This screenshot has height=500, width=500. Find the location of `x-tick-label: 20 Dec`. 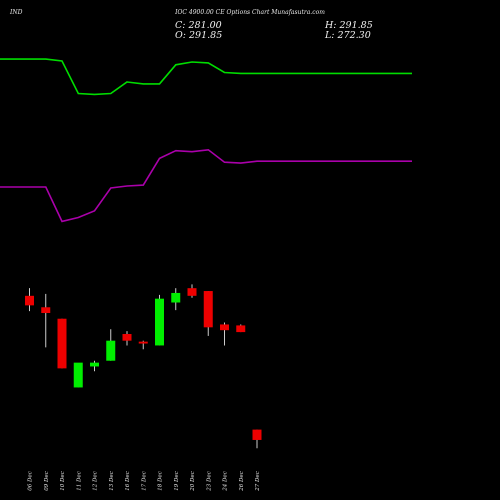

x-tick-label: 20 Dec is located at coordinates (193, 481).